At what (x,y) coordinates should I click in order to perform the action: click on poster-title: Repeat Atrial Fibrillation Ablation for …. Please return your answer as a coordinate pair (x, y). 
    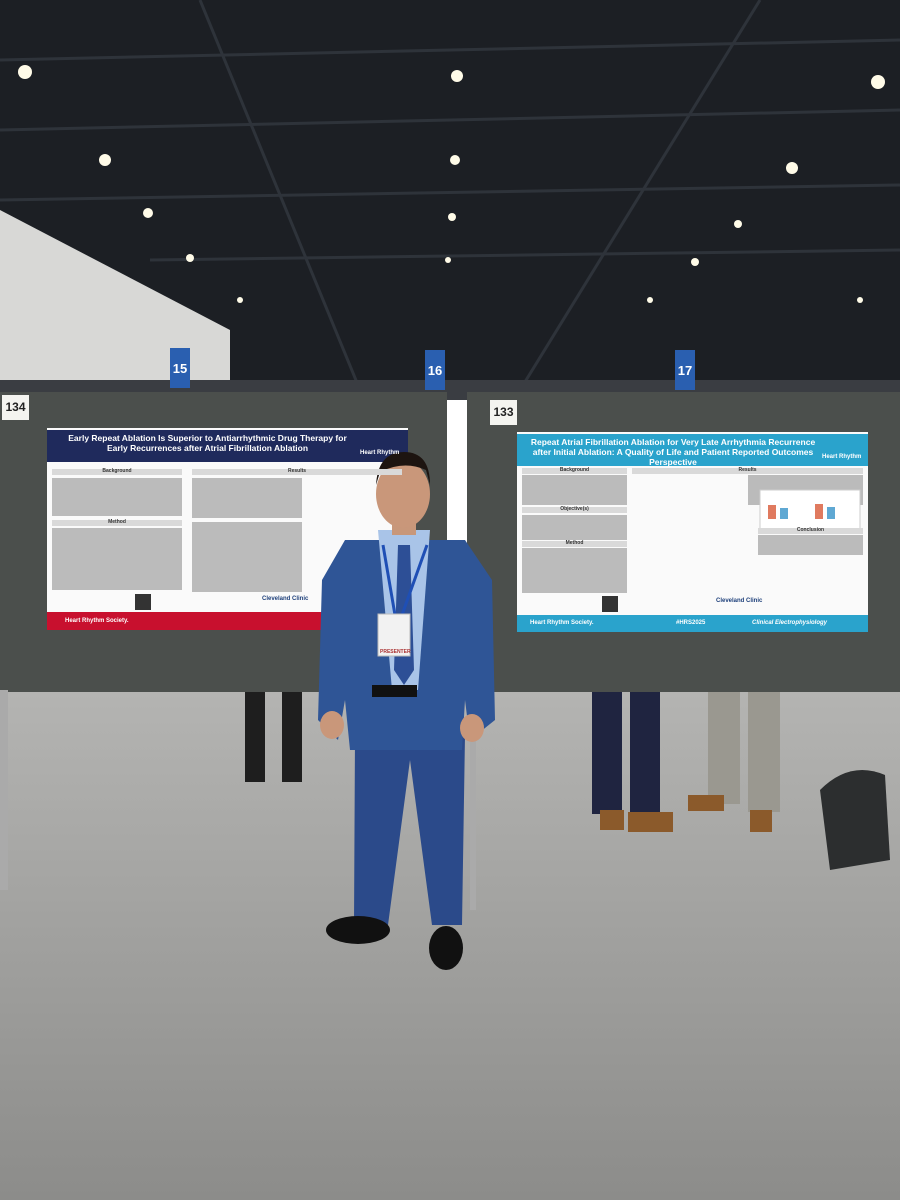
    Looking at the image, I should click on (673, 452).